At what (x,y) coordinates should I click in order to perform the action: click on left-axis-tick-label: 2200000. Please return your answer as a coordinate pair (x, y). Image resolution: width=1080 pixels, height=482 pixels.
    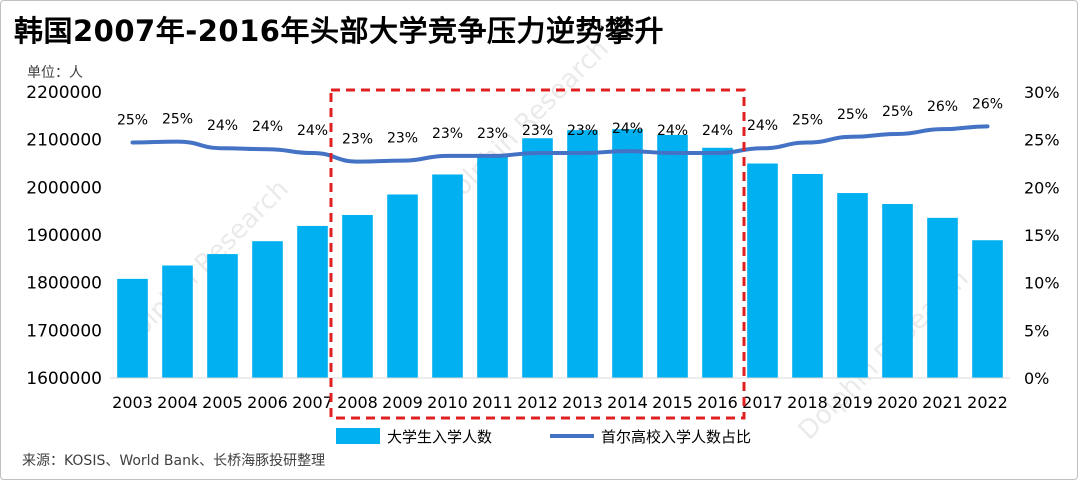
    Looking at the image, I should click on (64, 93).